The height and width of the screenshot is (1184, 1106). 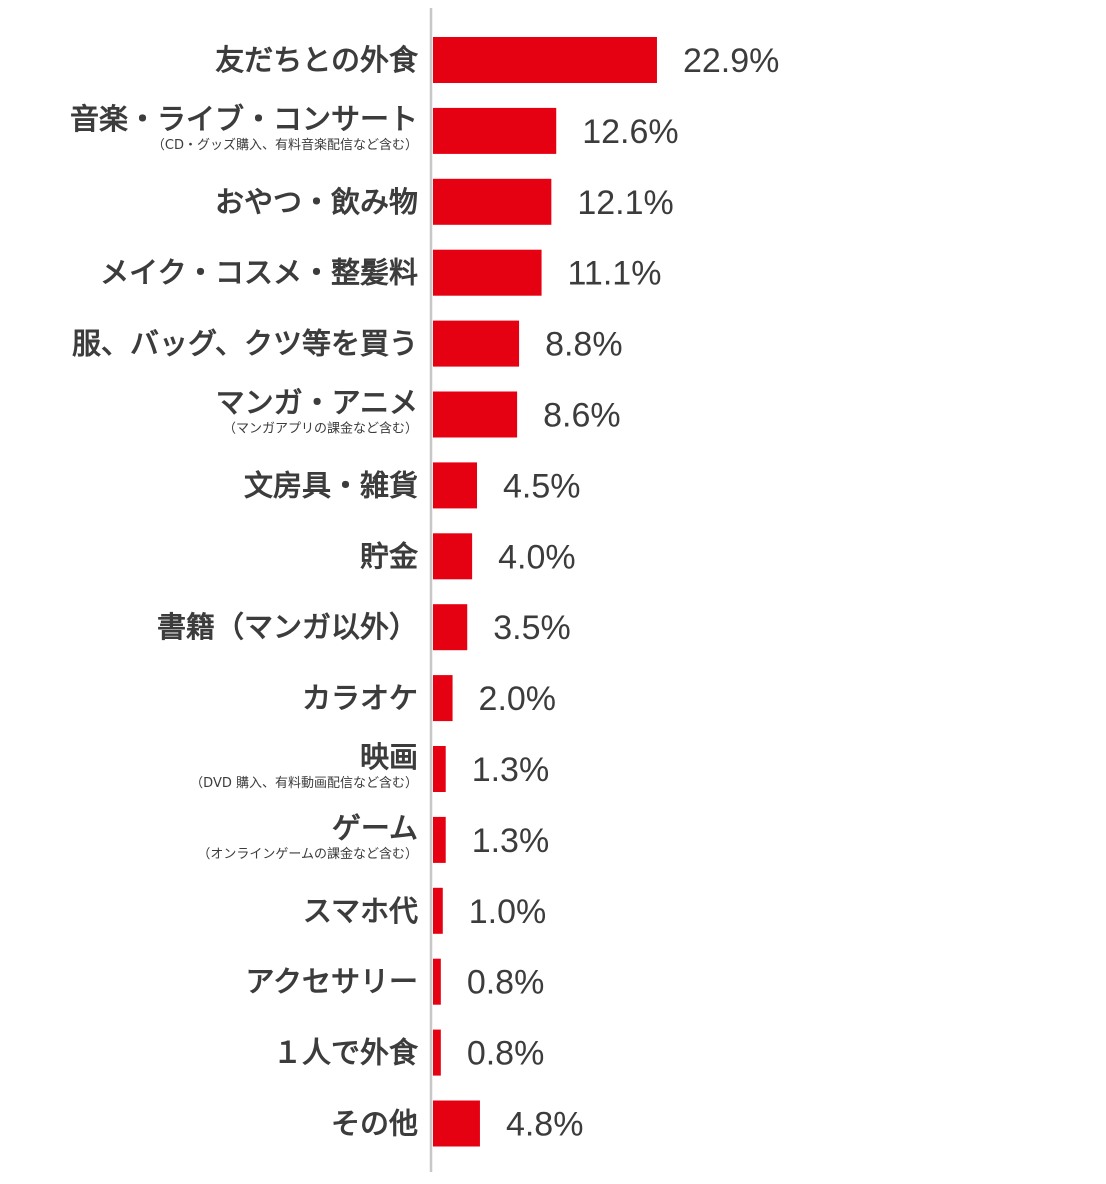 I want to click on category-sublabel-1: （CD・グッズ購入、有料音楽配信など含む）, so click(x=285, y=145).